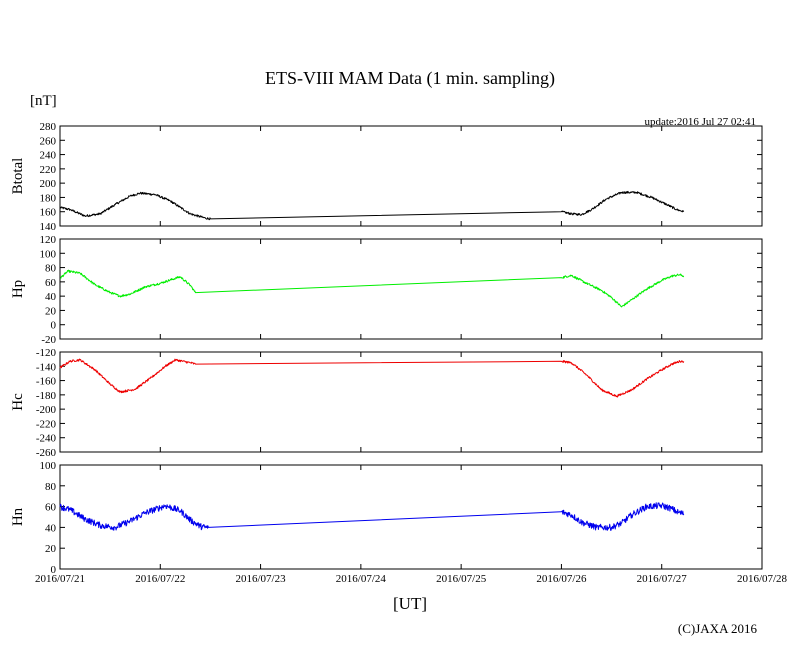 The image size is (810, 660). Describe the element at coordinates (46, 424) in the screenshot. I see `y-tick-label-hc-2: -220` at that location.